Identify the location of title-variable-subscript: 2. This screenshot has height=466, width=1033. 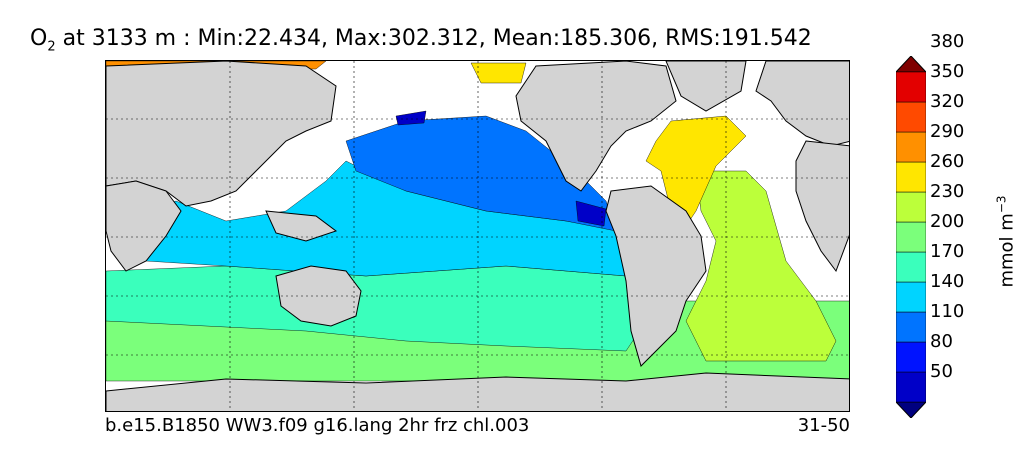
(51, 47).